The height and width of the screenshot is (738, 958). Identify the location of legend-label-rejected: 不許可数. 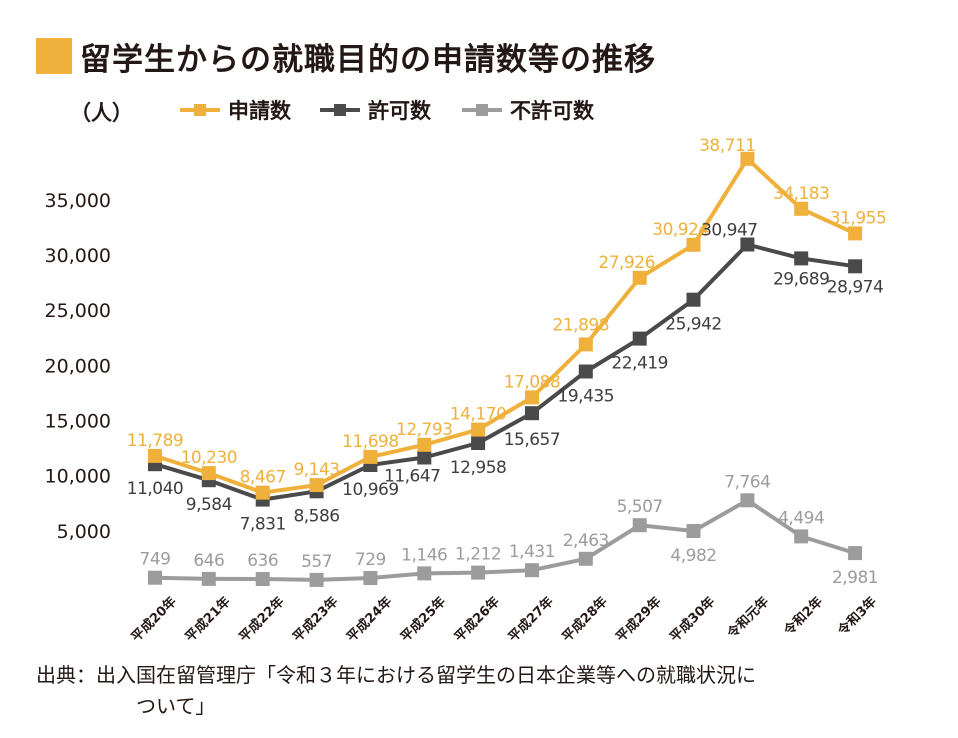
(552, 111).